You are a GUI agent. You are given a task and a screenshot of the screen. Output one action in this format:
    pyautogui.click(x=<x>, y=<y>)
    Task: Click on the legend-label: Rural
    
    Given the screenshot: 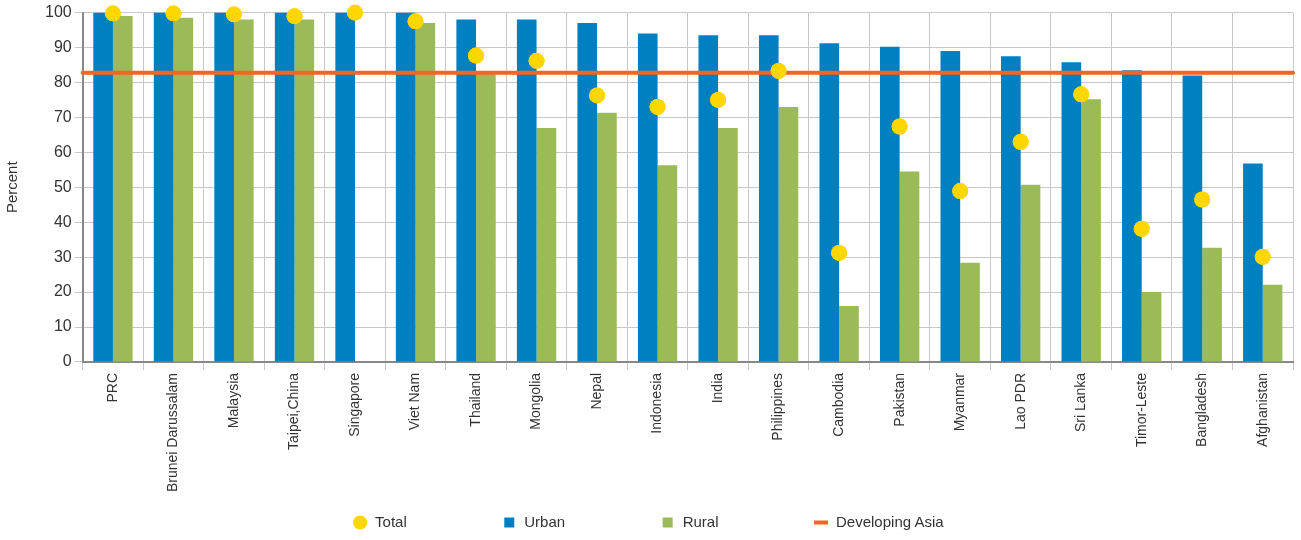 What is the action you would take?
    pyautogui.click(x=738, y=521)
    